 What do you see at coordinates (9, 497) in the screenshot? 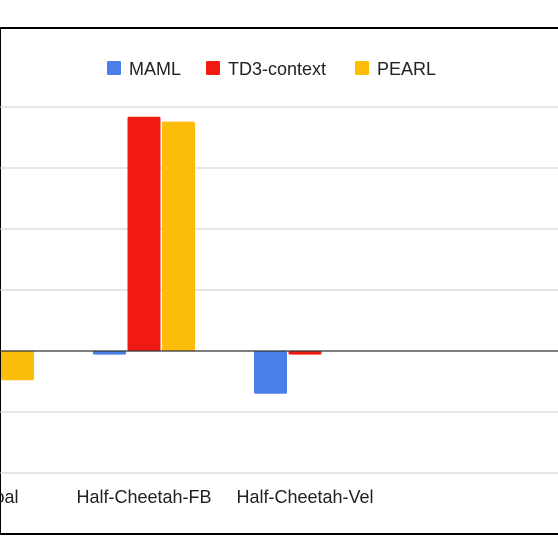
I see `x-tick-label: Ant-Goal` at bounding box center [9, 497].